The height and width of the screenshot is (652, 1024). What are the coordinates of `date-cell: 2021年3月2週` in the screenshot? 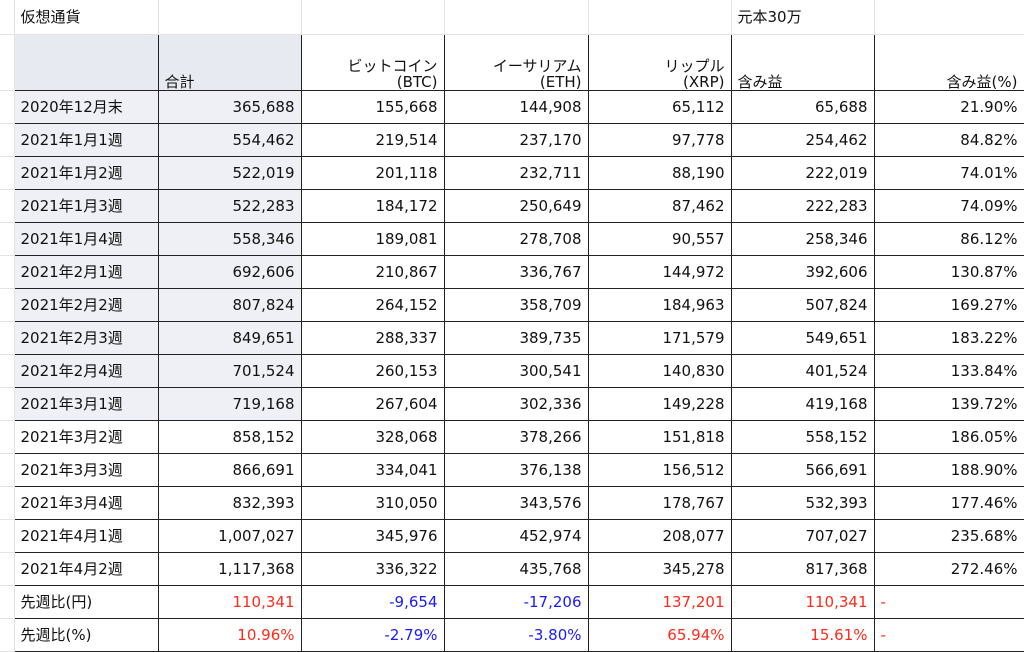 It's located at (86, 437).